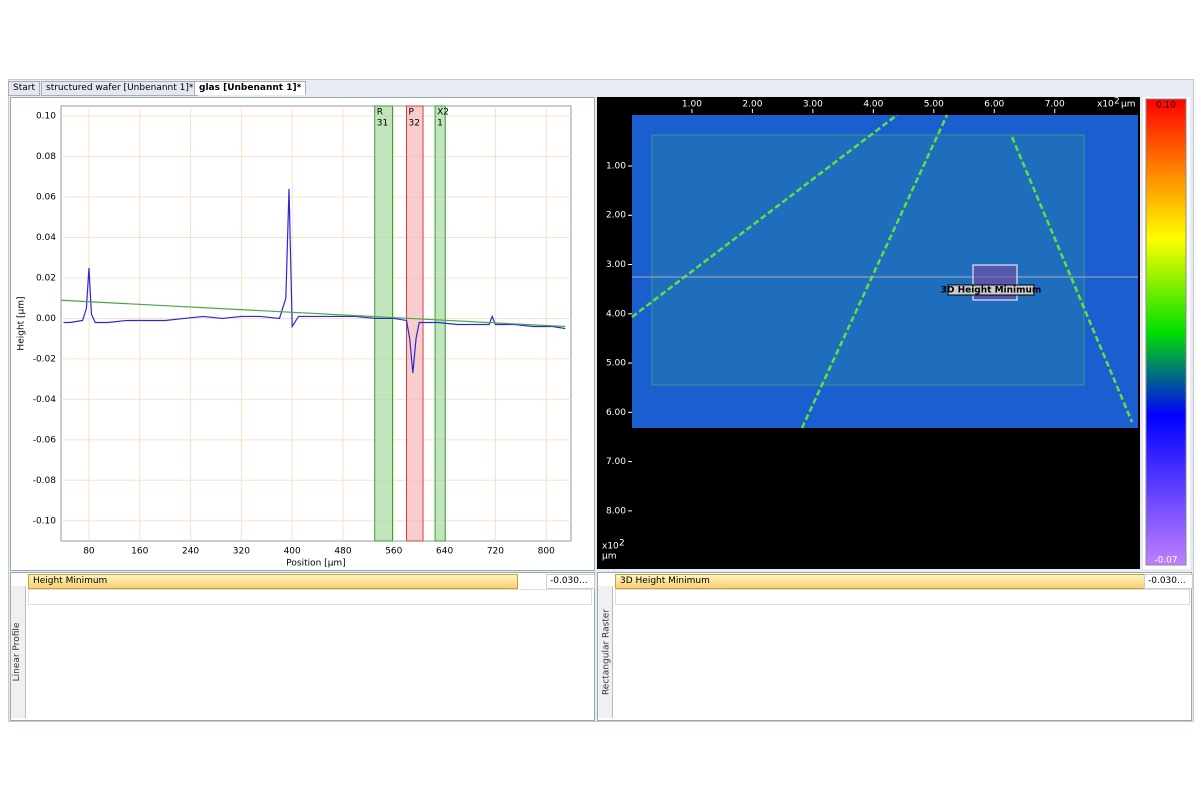 The image size is (1200, 800). I want to click on y-tick-label: 7.00, so click(616, 462).